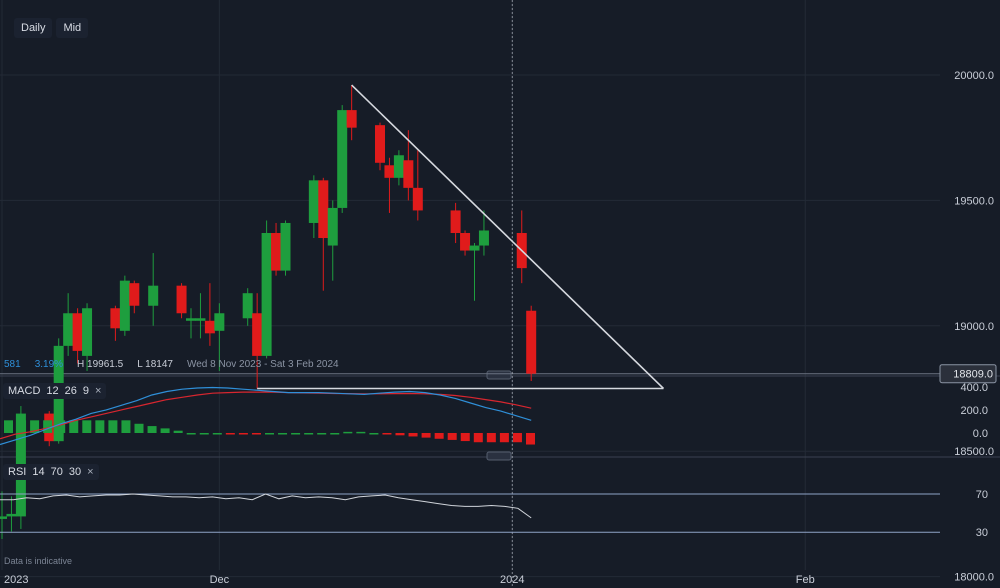 The width and height of the screenshot is (1000, 588). Describe the element at coordinates (262, 364) in the screenshot. I see `info-date-range: Wed 8 Nov 2023 - Sat 3 Feb 2024` at that location.